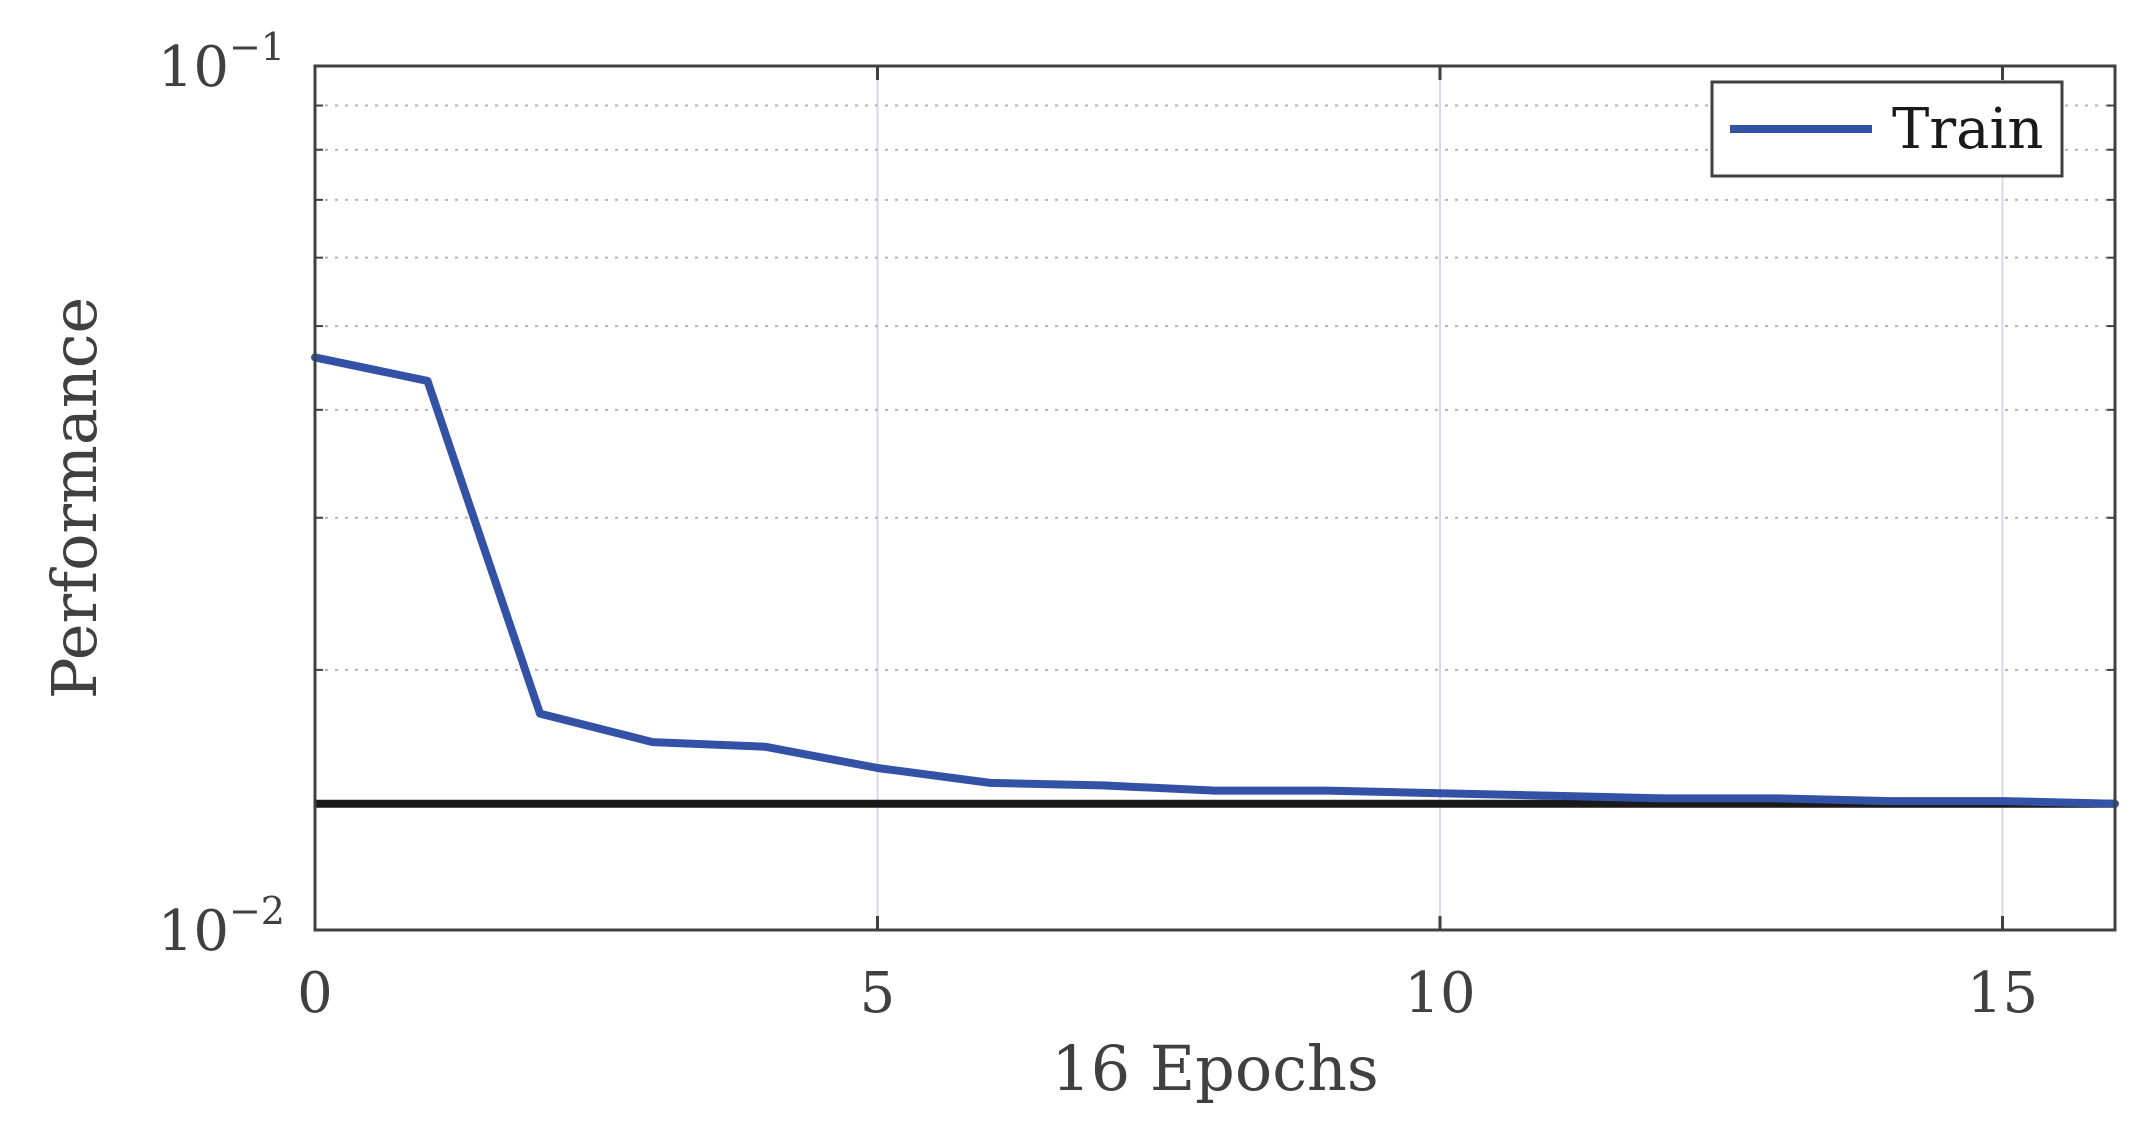  What do you see at coordinates (74, 498) in the screenshot?
I see `y-axis-title: Performance` at bounding box center [74, 498].